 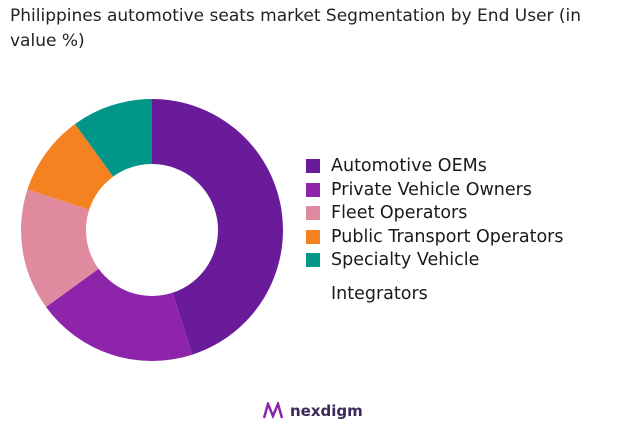 I want to click on nexdigm-logo-icon, so click(x=273, y=411).